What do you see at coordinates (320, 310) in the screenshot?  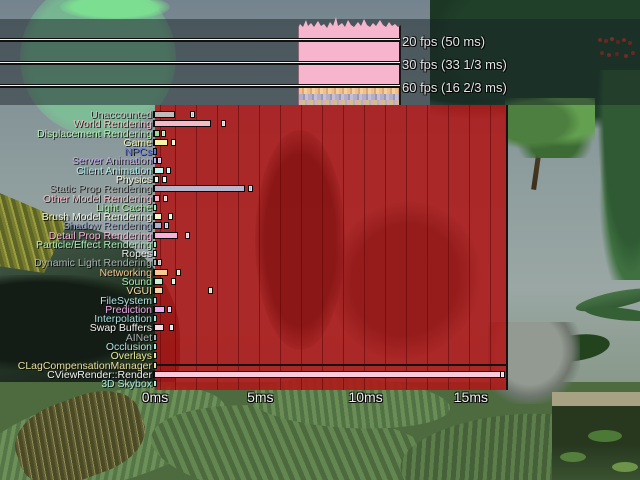 I see `budget-row: Prediction` at bounding box center [320, 310].